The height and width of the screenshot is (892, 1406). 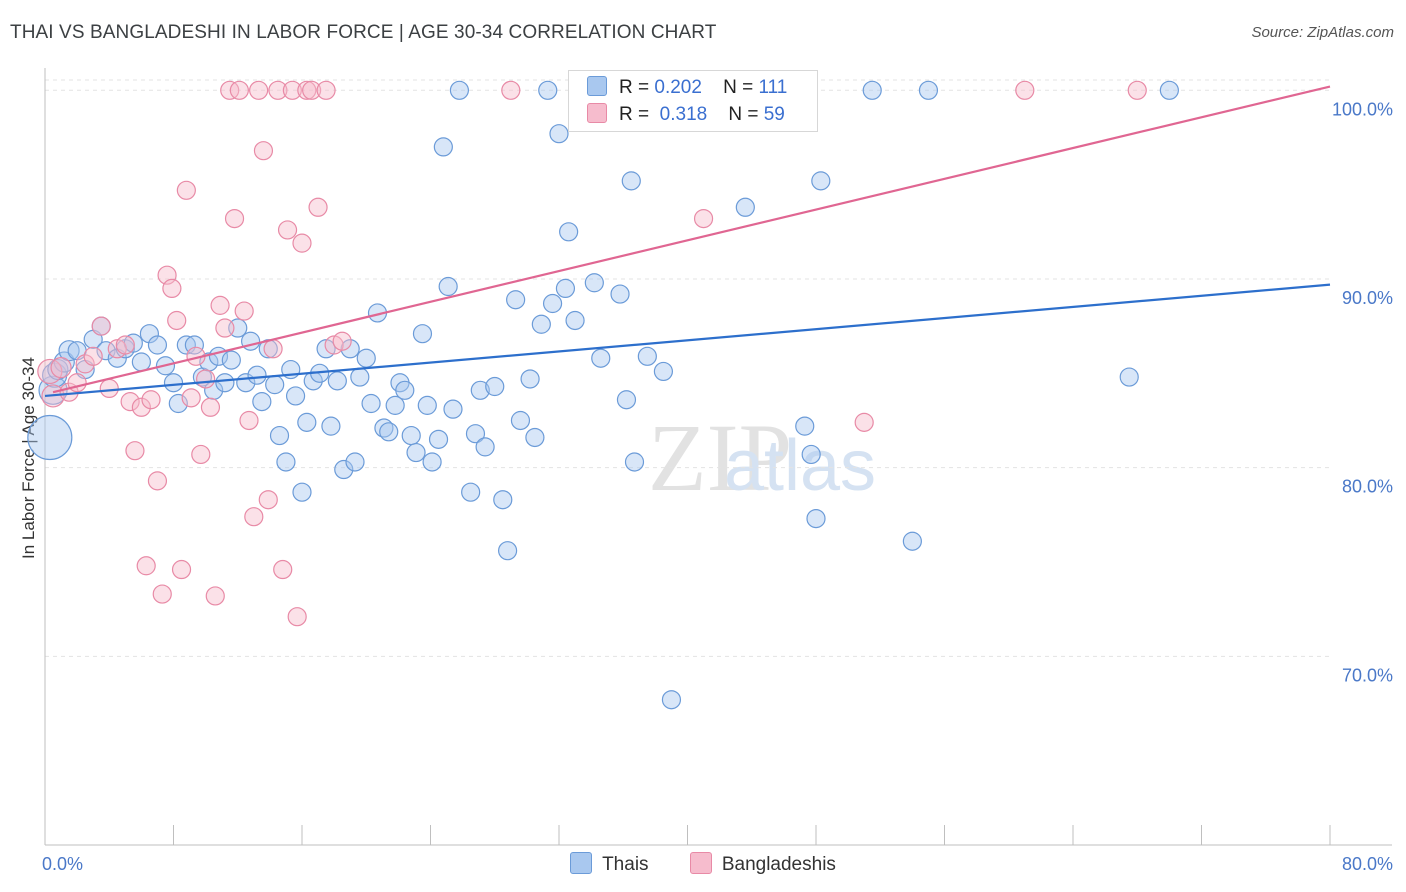 What do you see at coordinates (678, 87) in the screenshot?
I see `r-value-thais: 0.202` at bounding box center [678, 87].